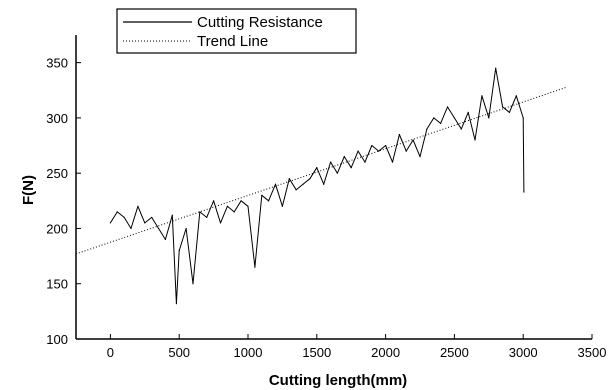  What do you see at coordinates (316, 352) in the screenshot?
I see `x-tick-label: 1500` at bounding box center [316, 352].